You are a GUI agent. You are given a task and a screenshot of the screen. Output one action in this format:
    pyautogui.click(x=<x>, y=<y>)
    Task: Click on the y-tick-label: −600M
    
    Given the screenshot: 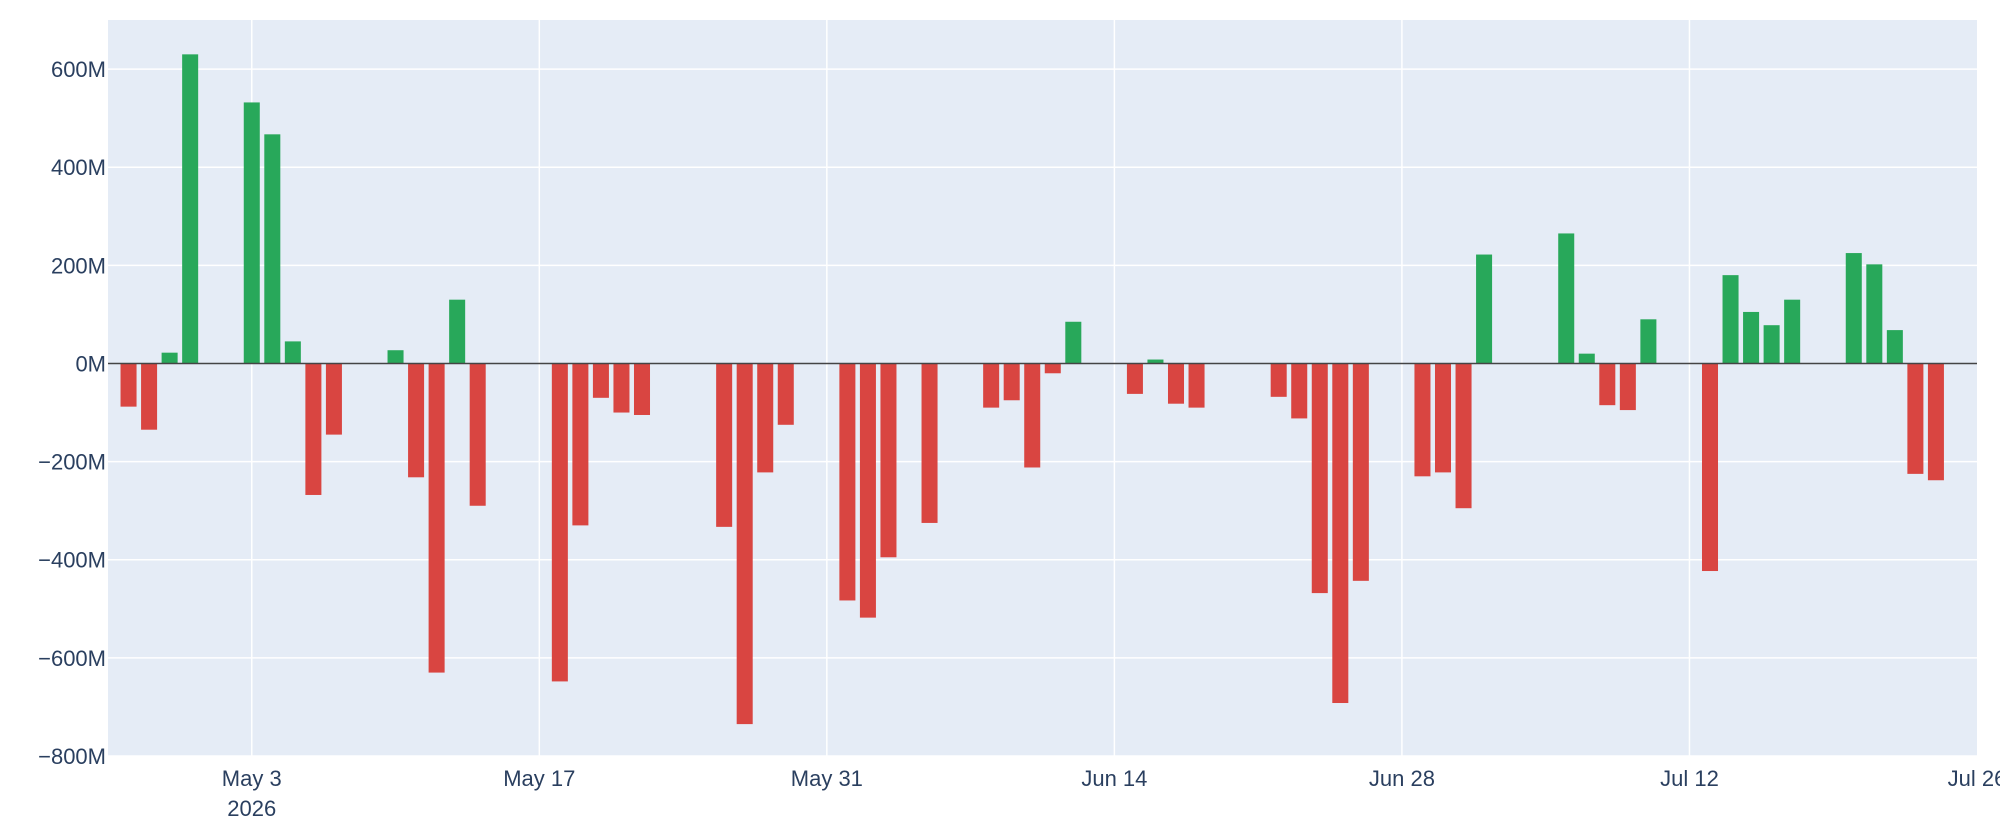 What is the action you would take?
    pyautogui.click(x=72, y=658)
    